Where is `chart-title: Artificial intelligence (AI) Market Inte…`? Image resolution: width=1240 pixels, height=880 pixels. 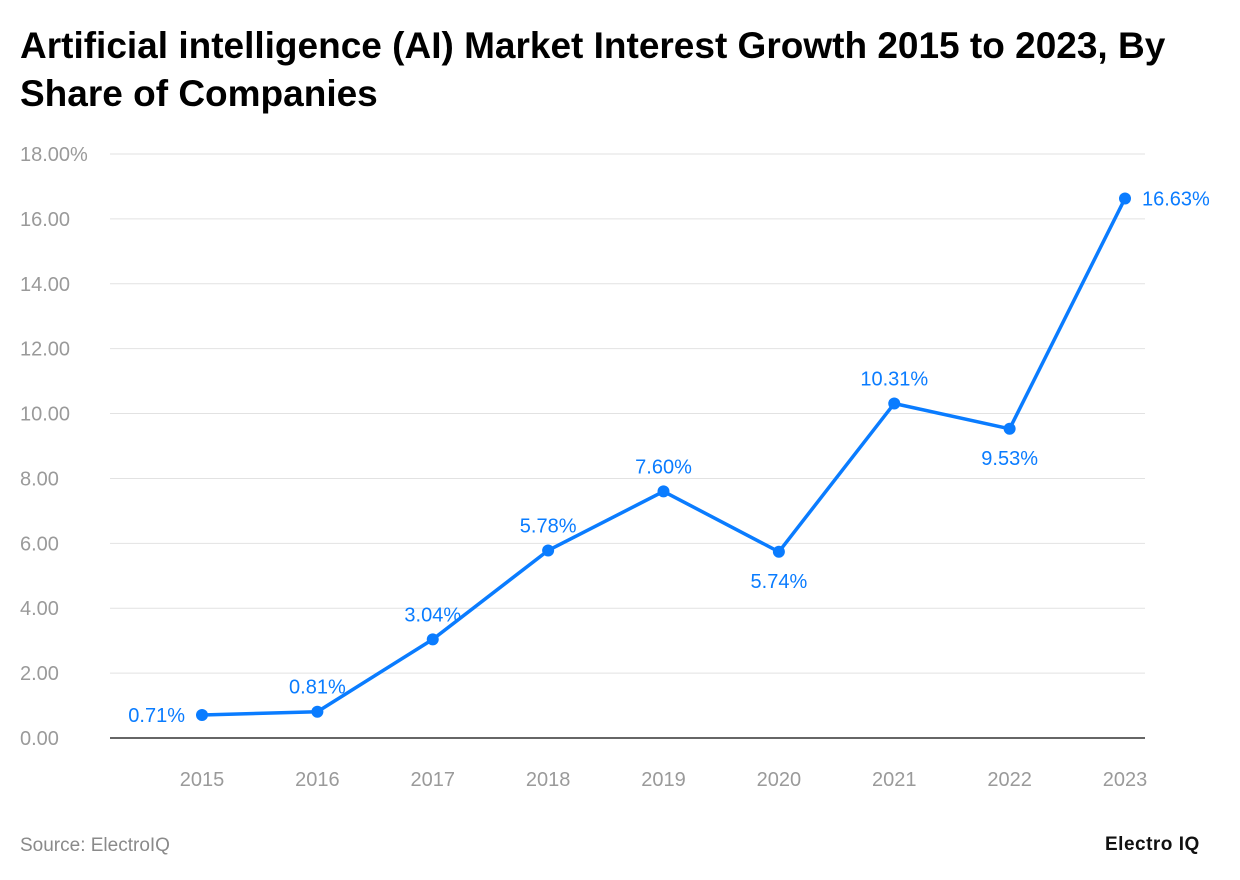 chart-title: Artificial intelligence (AI) Market Inte… is located at coordinates (593, 69).